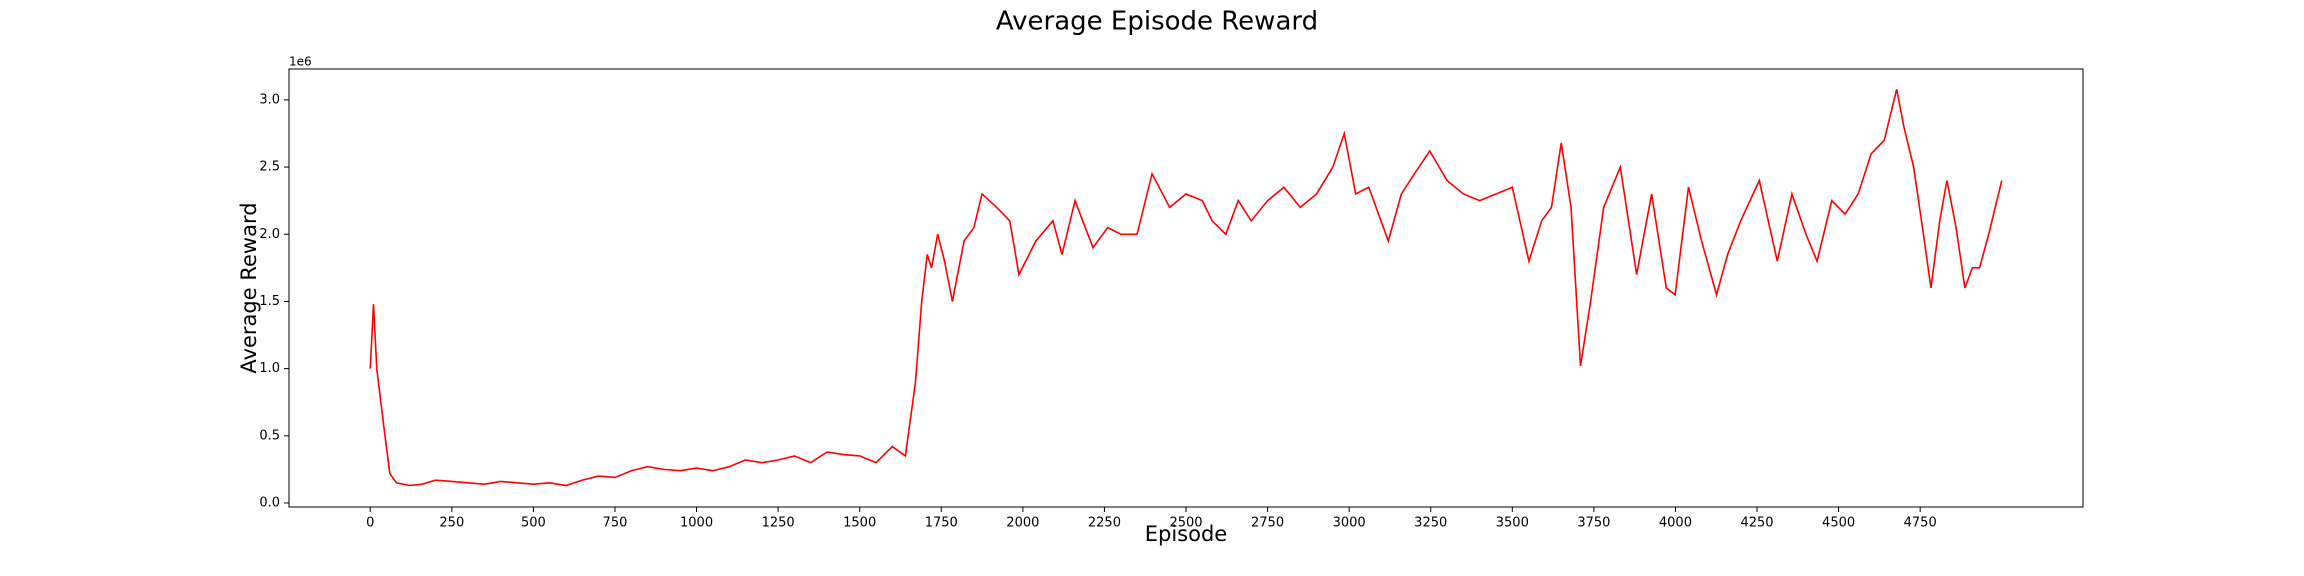  Describe the element at coordinates (1022, 523) in the screenshot. I see `x-tick-label: 2000` at that location.